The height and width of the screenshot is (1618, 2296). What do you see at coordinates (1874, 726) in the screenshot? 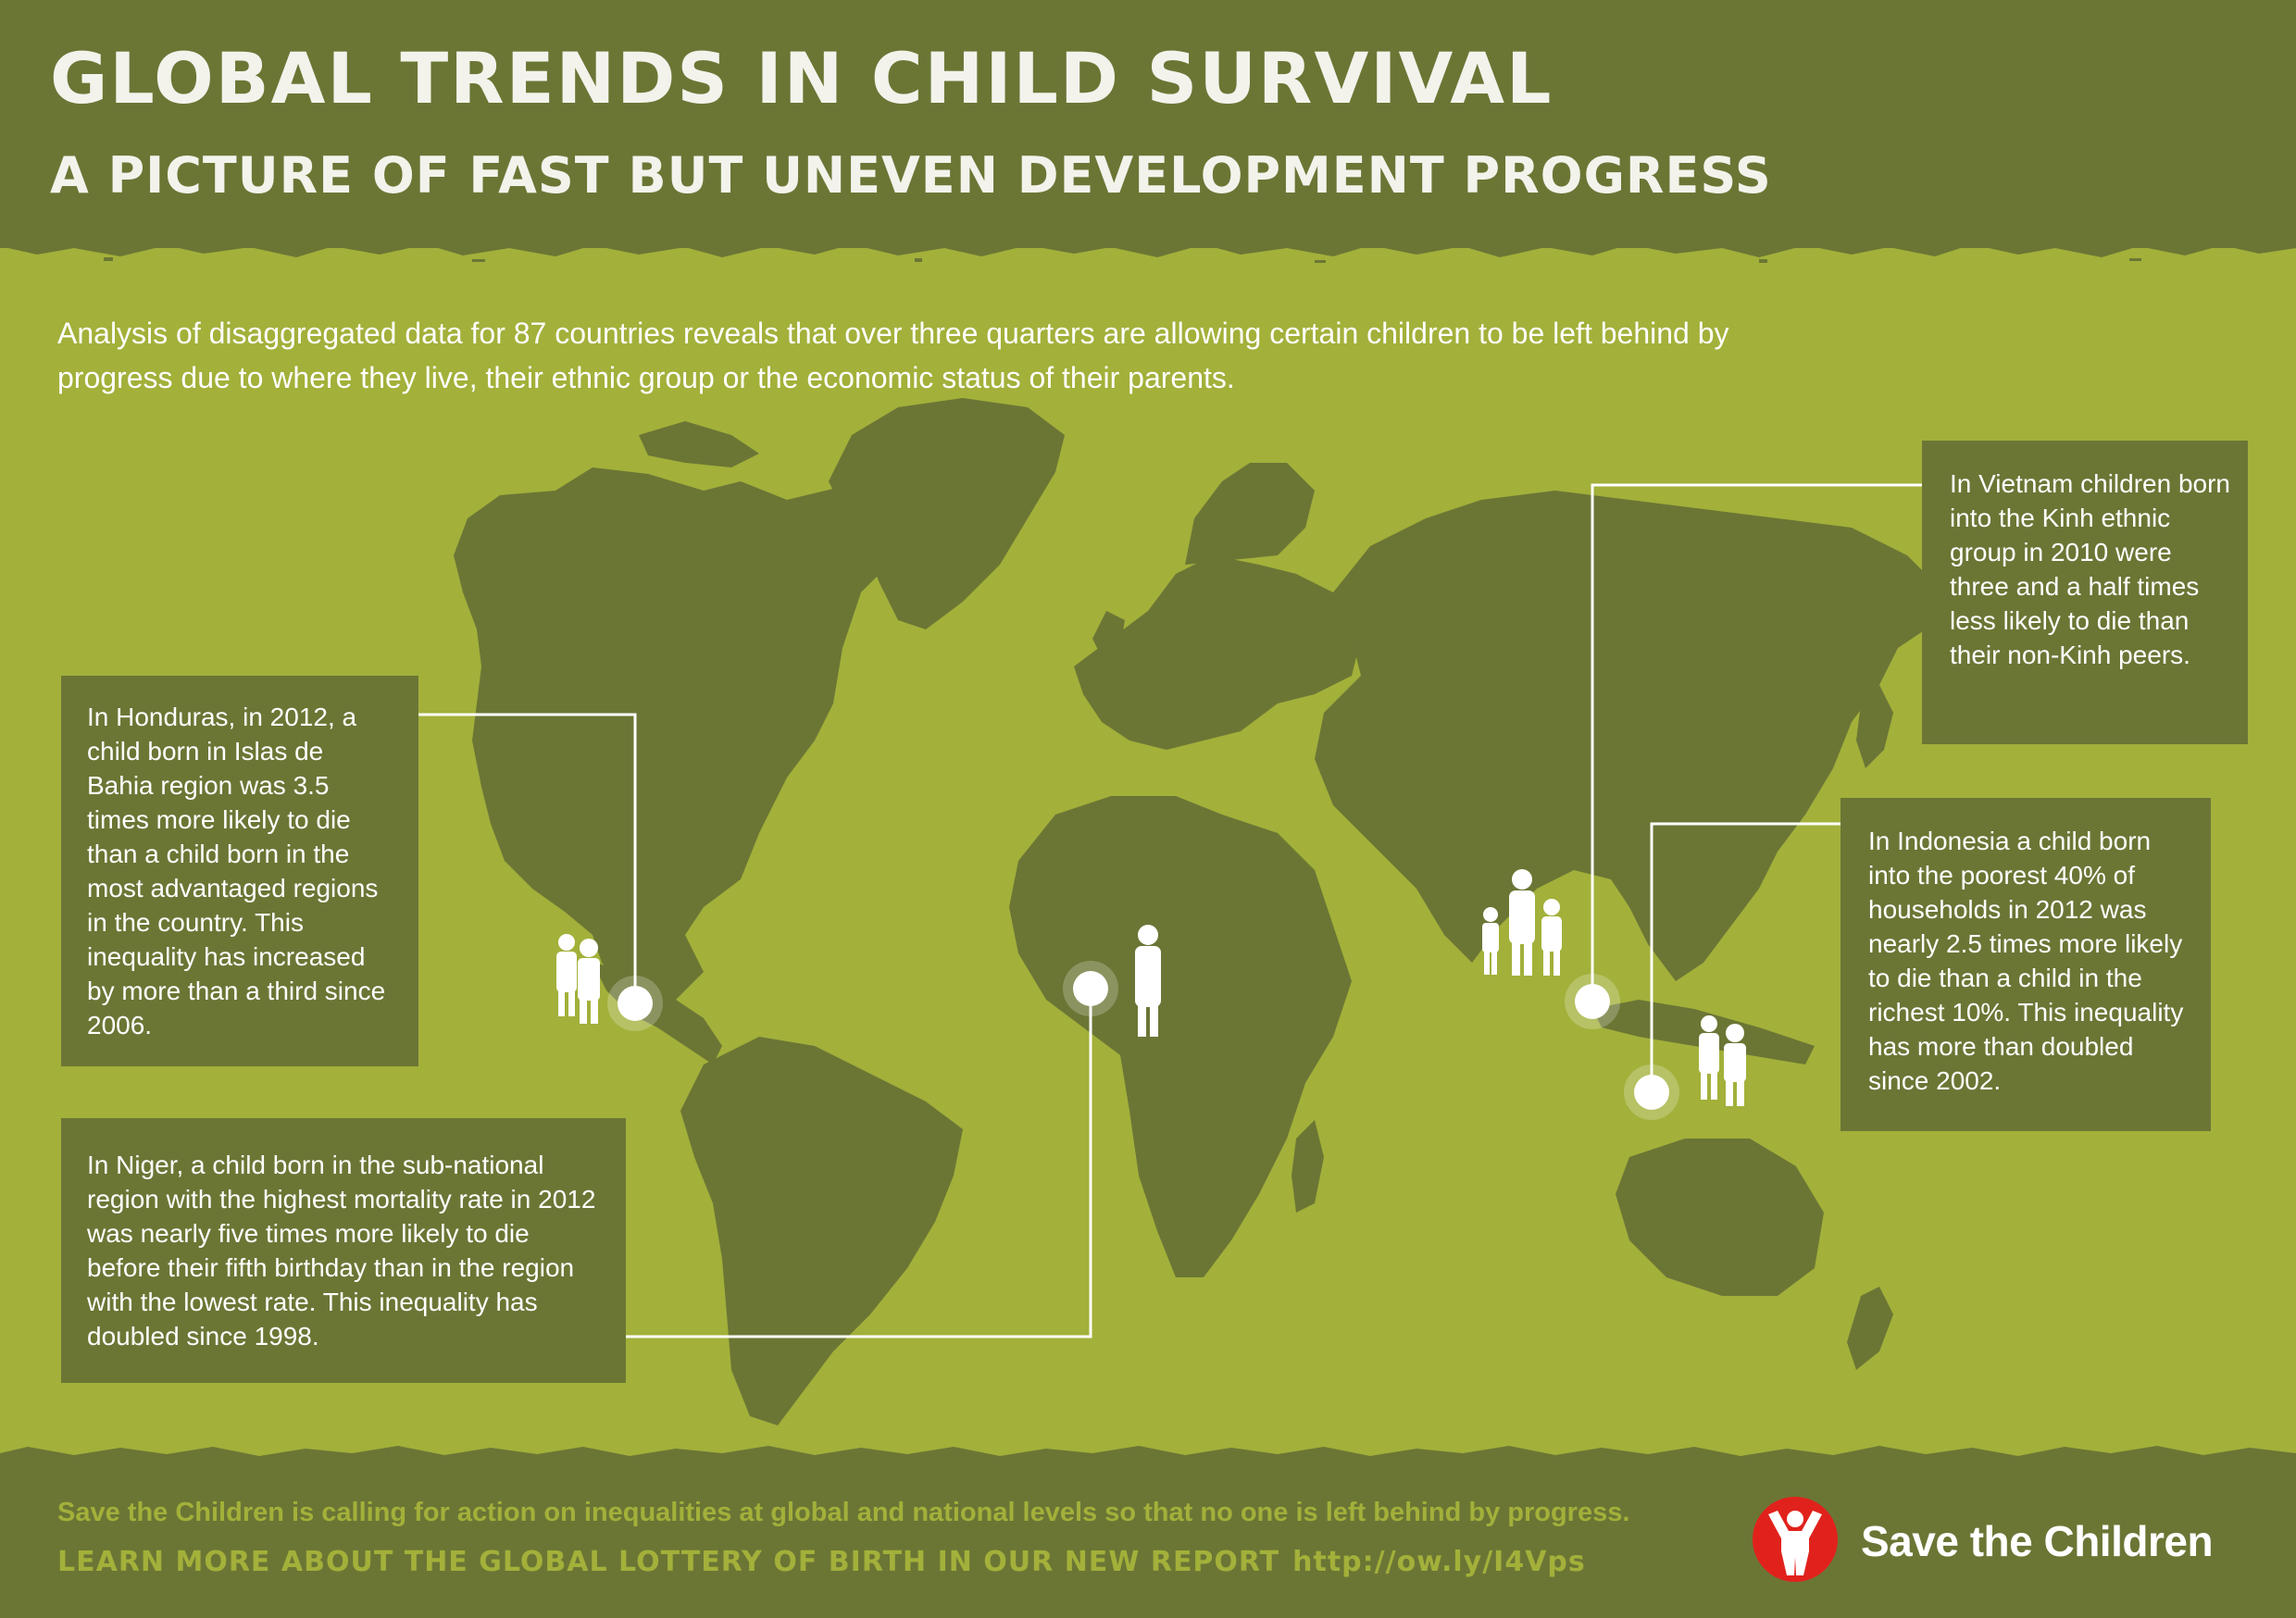
I see `japan-landmass` at bounding box center [1874, 726].